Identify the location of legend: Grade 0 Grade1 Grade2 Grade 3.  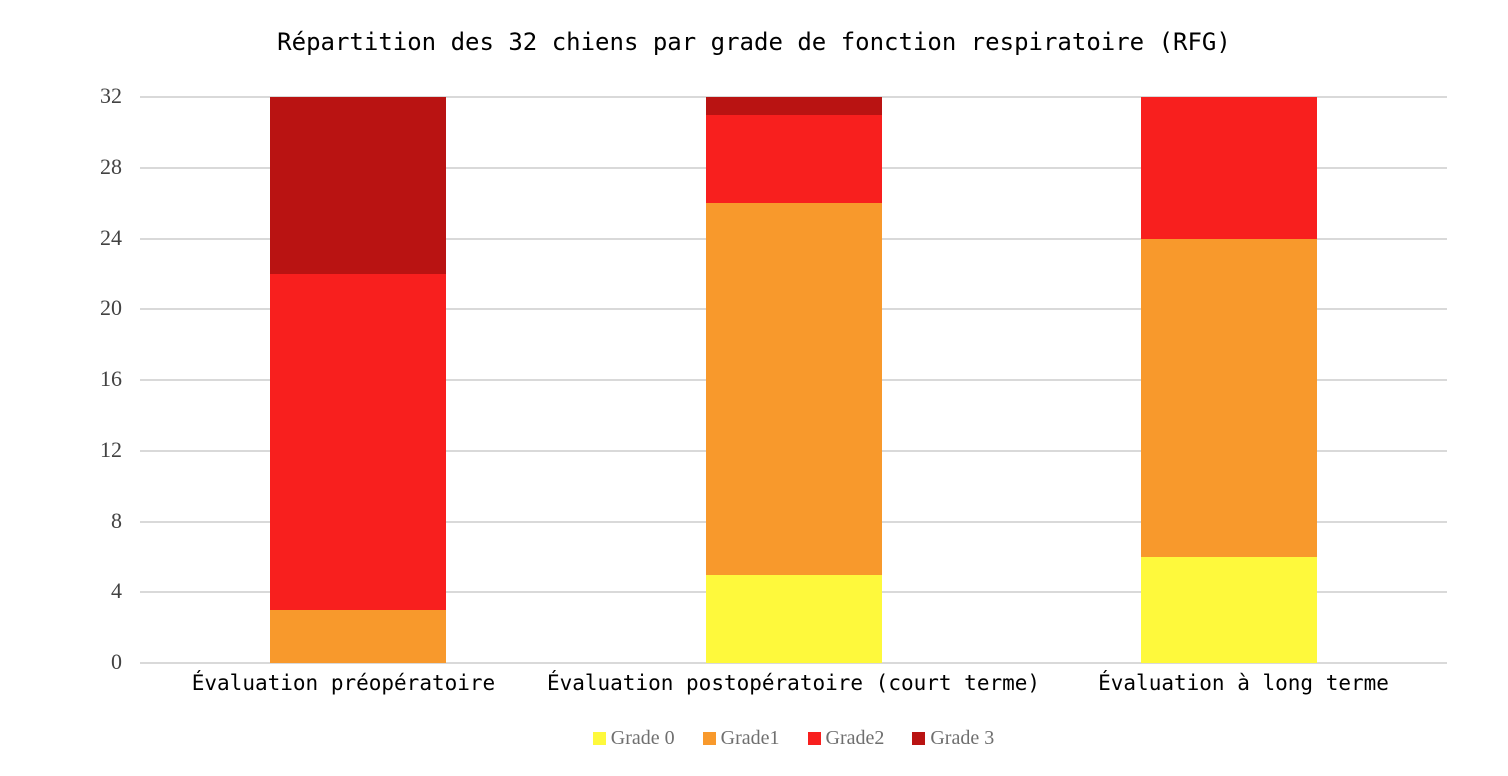
(793, 738).